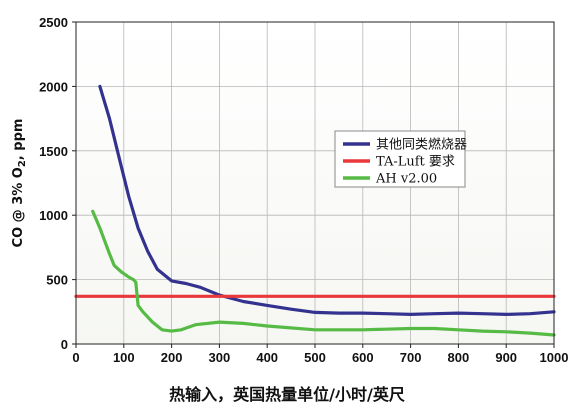  Describe the element at coordinates (18, 207) in the screenshot. I see `y-axis-title-part-1: CO @ 3% O` at that location.